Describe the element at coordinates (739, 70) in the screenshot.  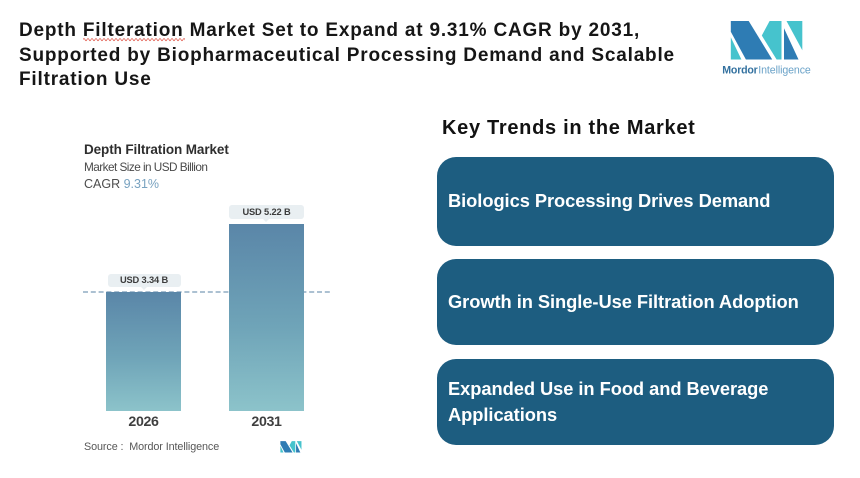
I see `svg-text: Mordor` at that location.